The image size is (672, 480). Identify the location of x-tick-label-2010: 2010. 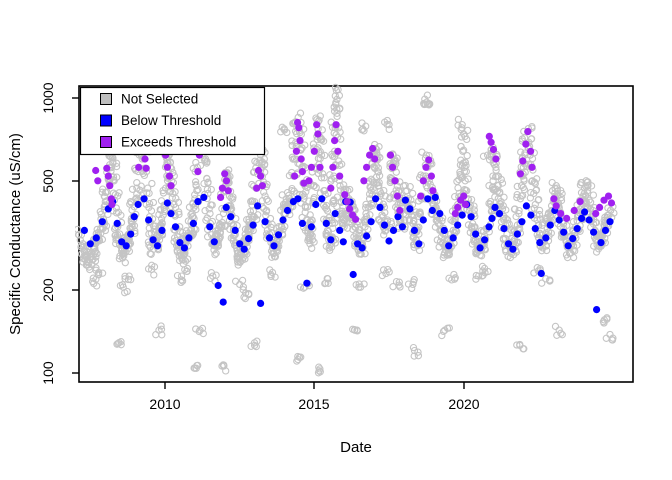
(164, 404).